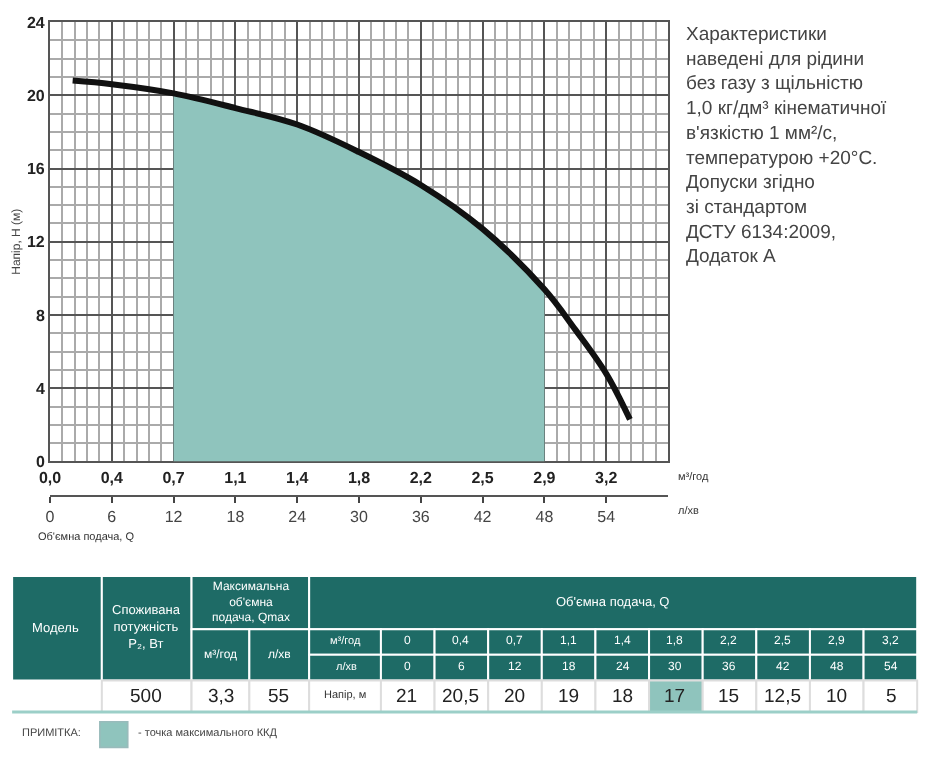 The image size is (936, 780). What do you see at coordinates (112, 517) in the screenshot?
I see `x-tick-label: 6` at bounding box center [112, 517].